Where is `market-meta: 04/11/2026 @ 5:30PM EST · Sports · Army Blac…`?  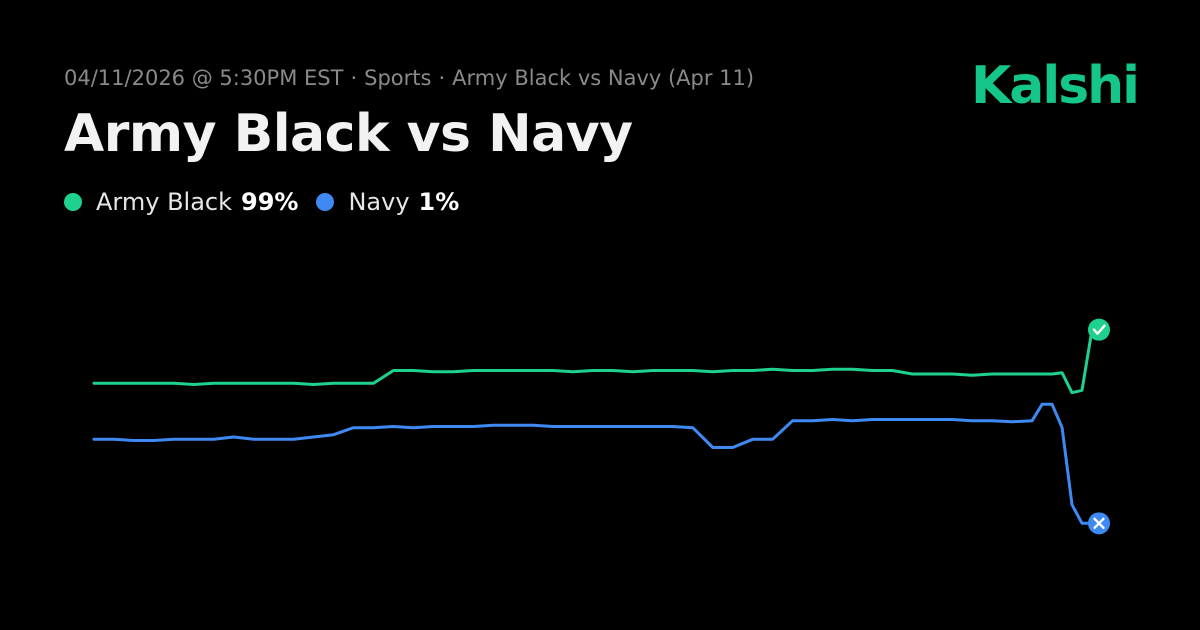 market-meta: 04/11/2026 @ 5:30PM EST · Sports · Army Blac… is located at coordinates (409, 78).